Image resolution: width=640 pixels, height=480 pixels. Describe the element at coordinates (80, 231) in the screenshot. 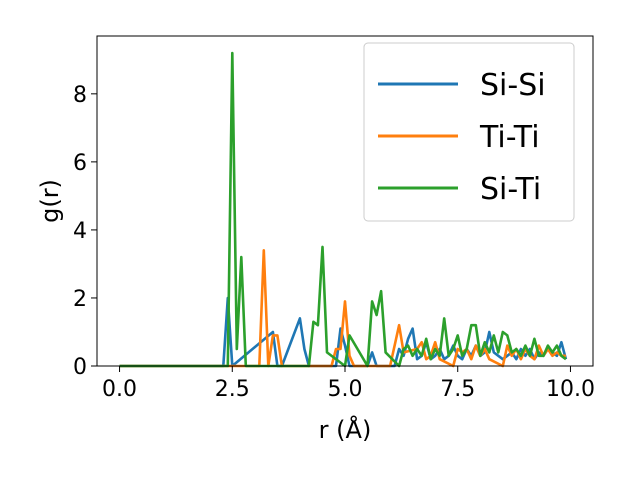

I see `y-tick-label: 4` at that location.